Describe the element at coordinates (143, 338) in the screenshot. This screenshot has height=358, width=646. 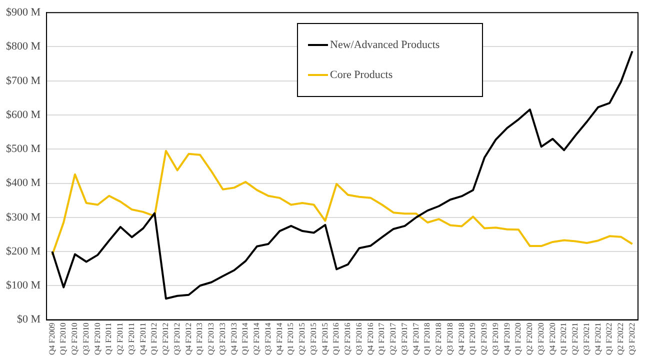
I see `x-tick-label: Q4 F2011` at that location.